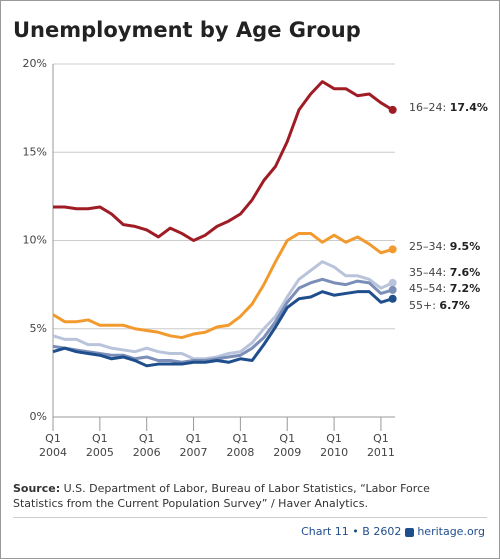 Image resolution: width=500 pixels, height=559 pixels. Describe the element at coordinates (187, 30) in the screenshot. I see `chart-title: Unemployment by Age Group` at that location.